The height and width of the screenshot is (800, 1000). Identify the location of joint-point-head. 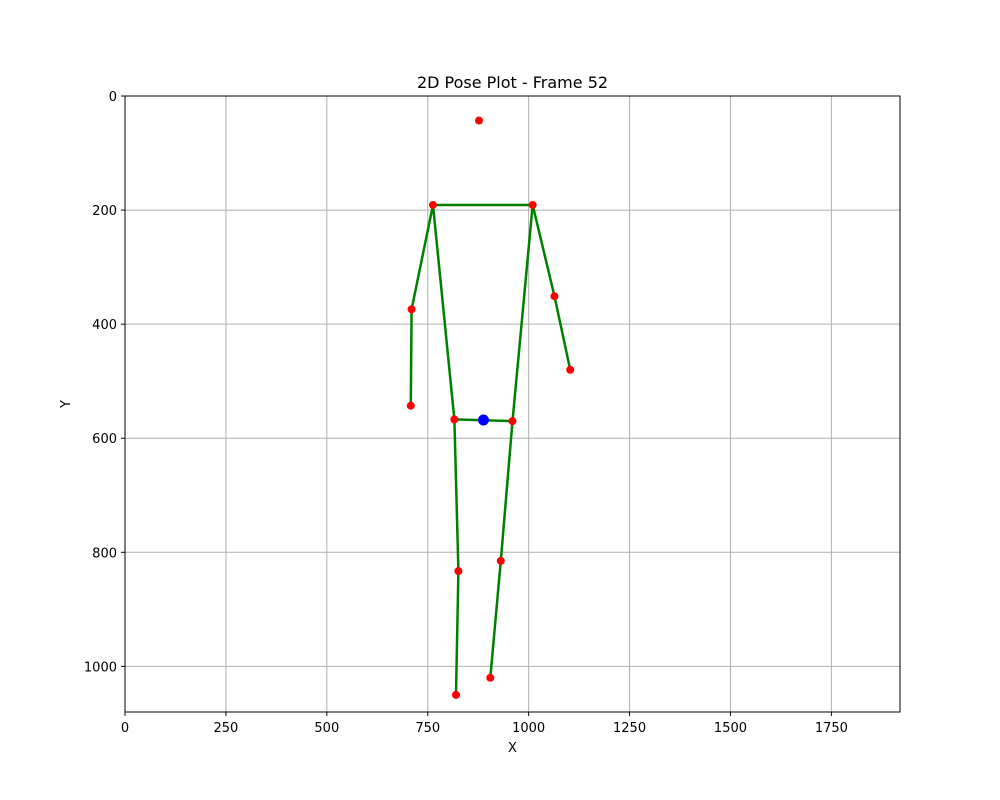
(478, 120).